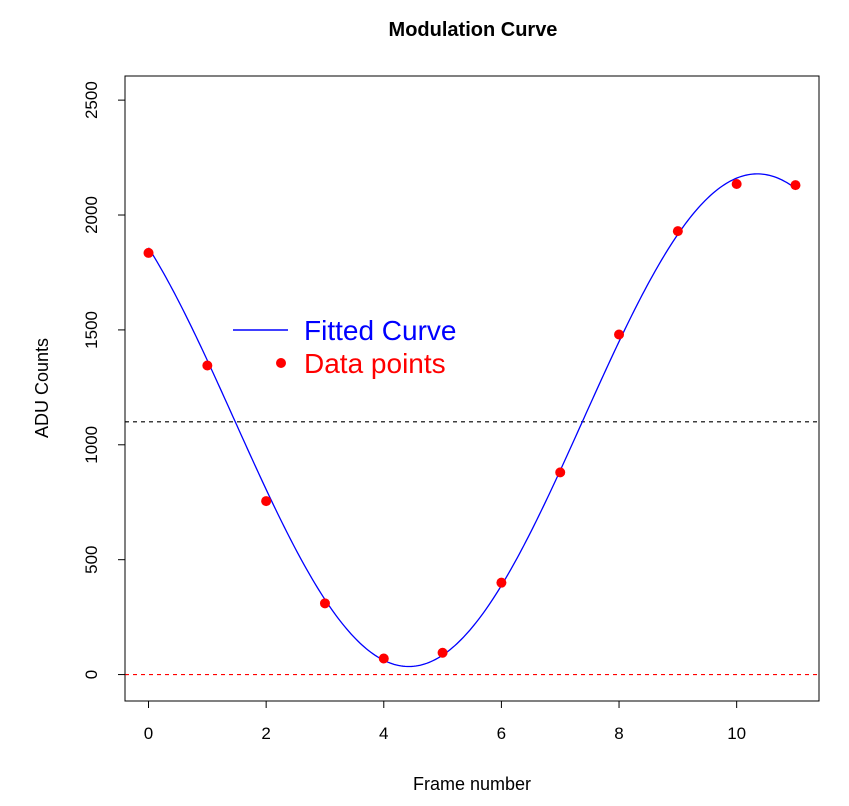 This screenshot has width=849, height=806. What do you see at coordinates (265, 733) in the screenshot?
I see `x-tick-label: 2` at bounding box center [265, 733].